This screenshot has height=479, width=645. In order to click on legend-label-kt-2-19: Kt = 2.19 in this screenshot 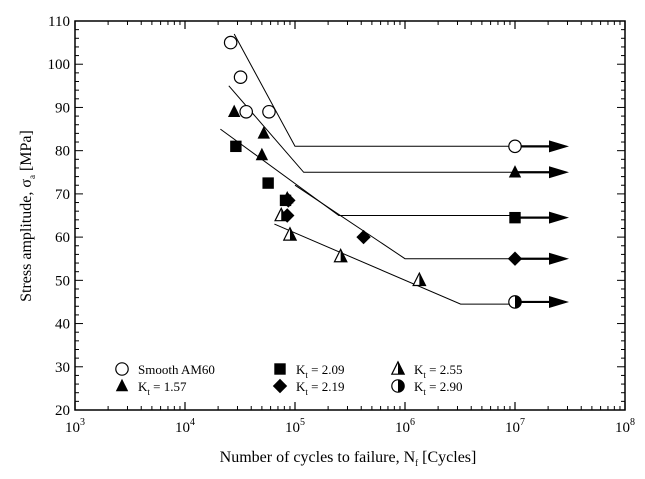, I will do `click(320, 388)`.